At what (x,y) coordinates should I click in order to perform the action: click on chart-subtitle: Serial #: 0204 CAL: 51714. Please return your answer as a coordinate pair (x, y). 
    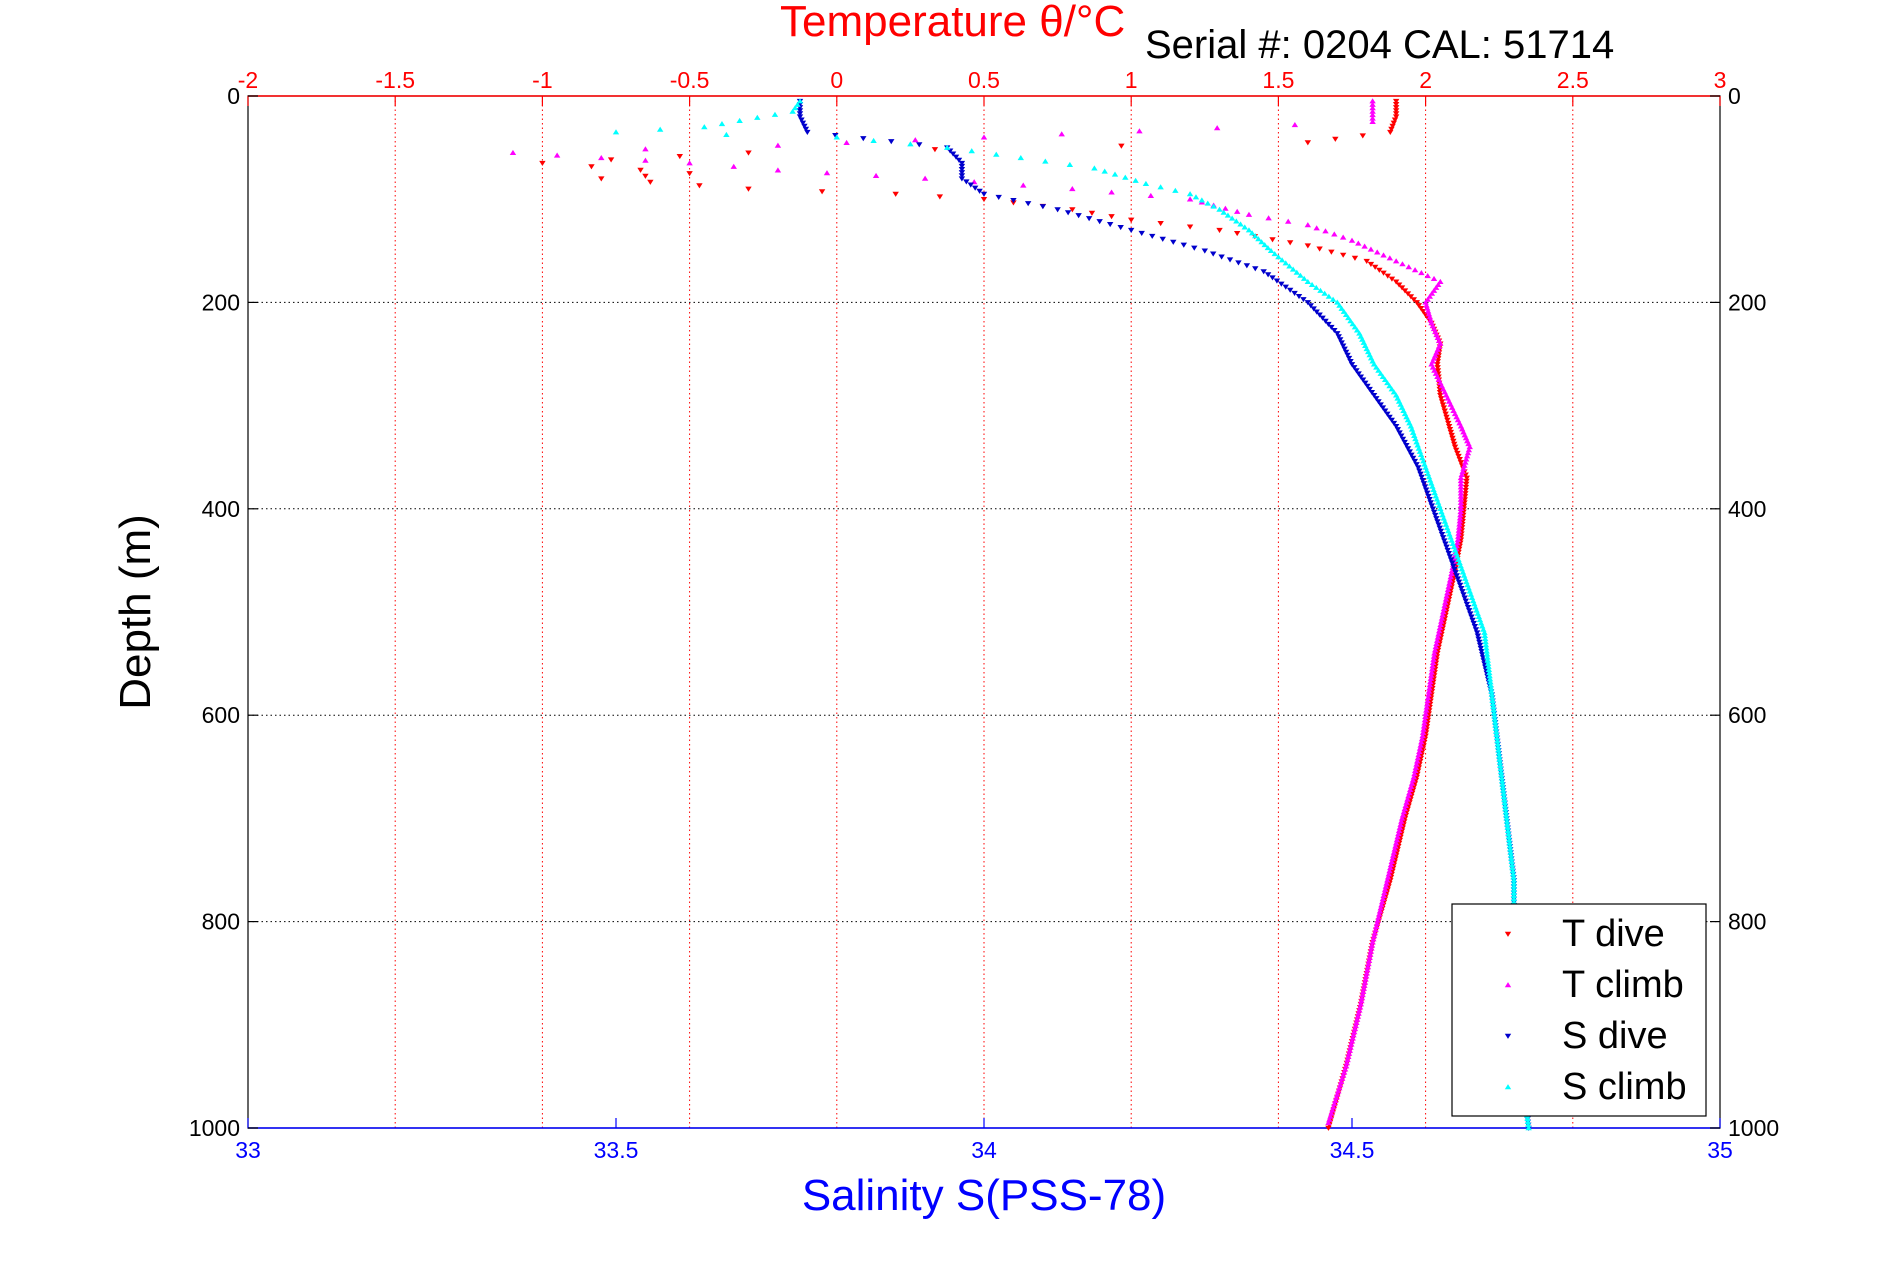
    Looking at the image, I should click on (1379, 45).